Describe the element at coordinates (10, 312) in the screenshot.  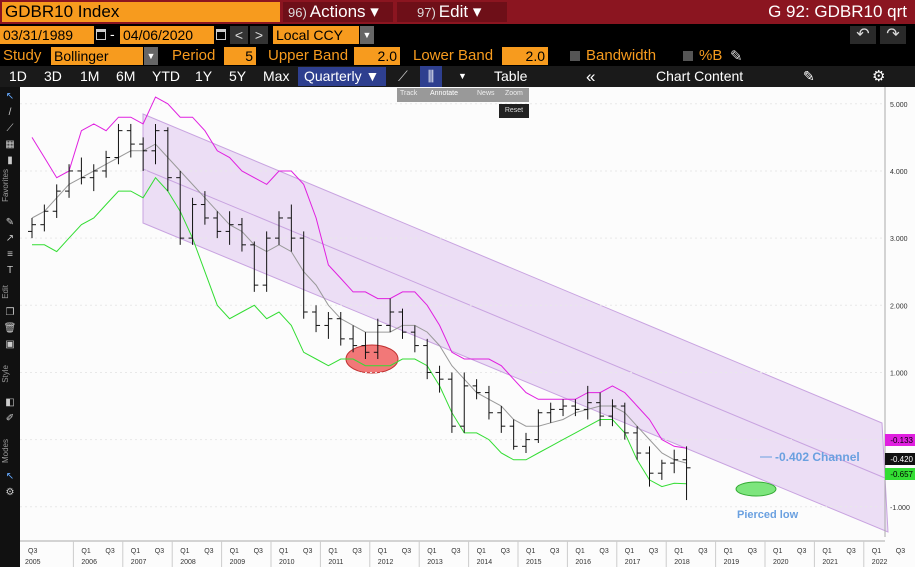
I see `copy-icon: ❐` at that location.